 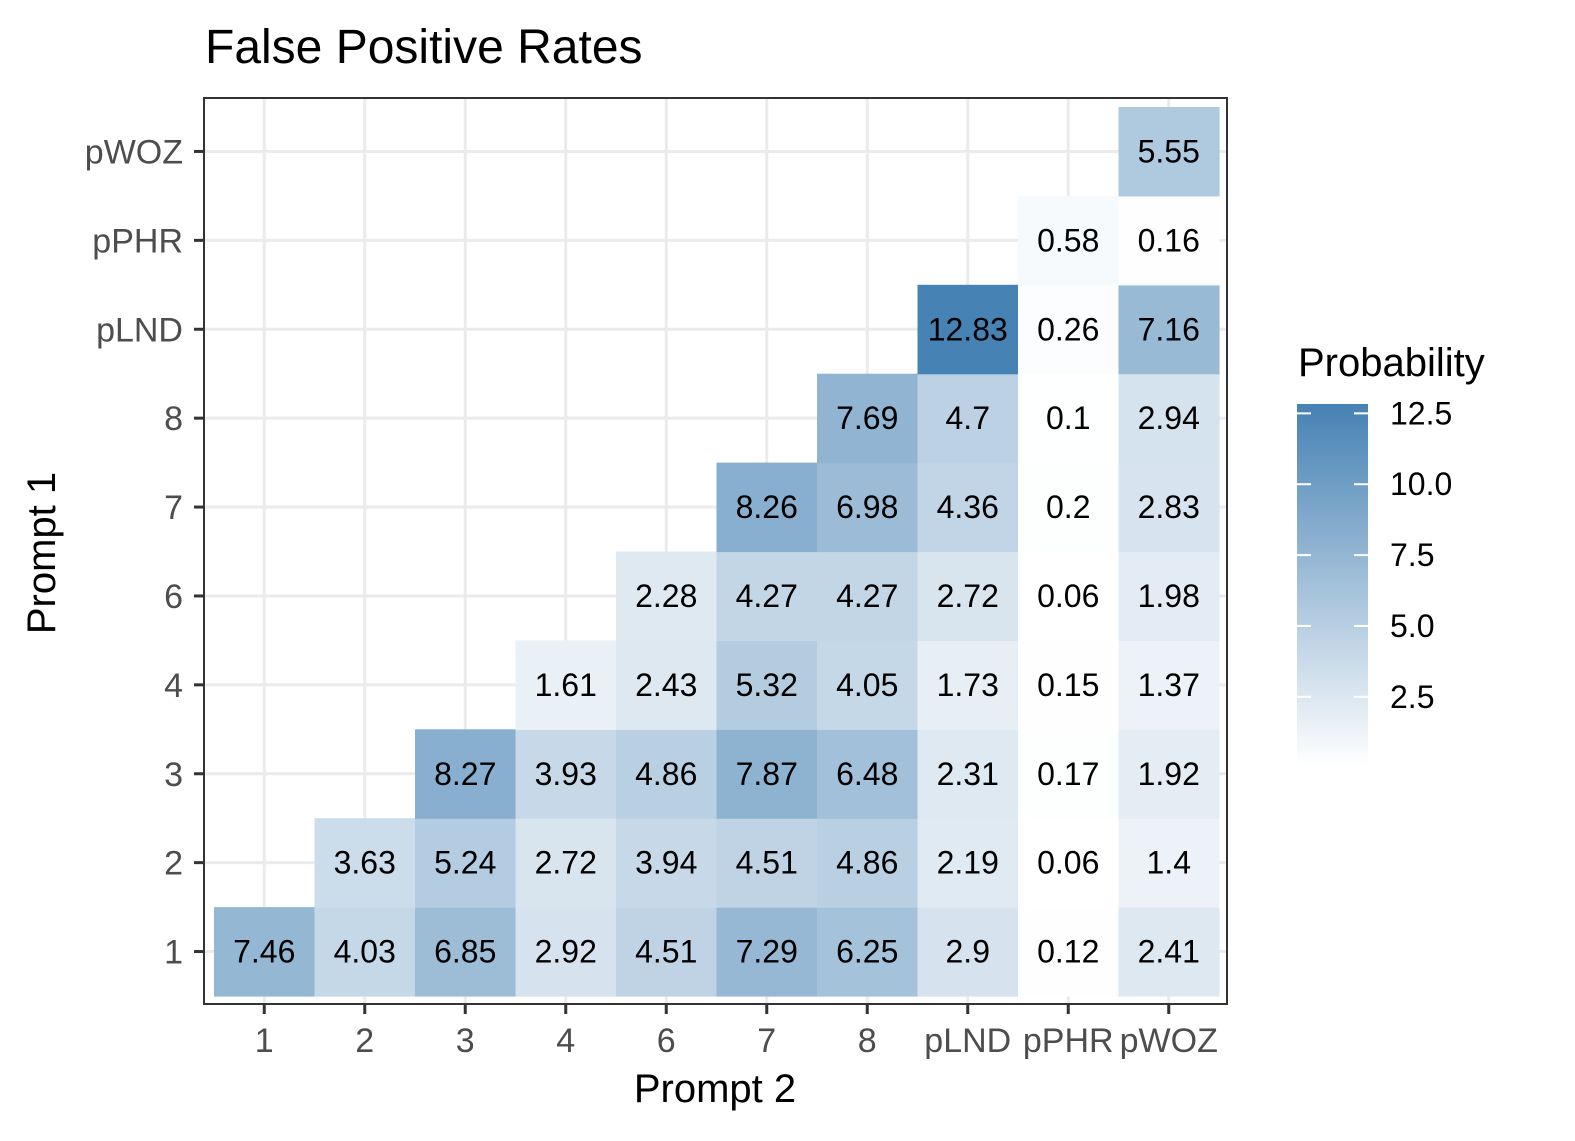 I want to click on cell-value-label: 3.63, so click(x=365, y=863).